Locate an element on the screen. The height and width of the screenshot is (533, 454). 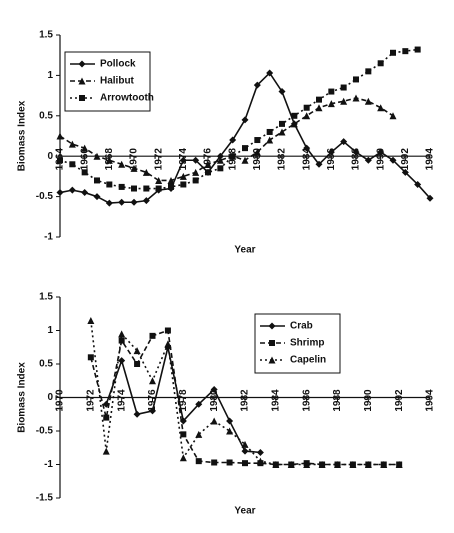
x-tick-label: 1980 is located at coordinates (257, 159).